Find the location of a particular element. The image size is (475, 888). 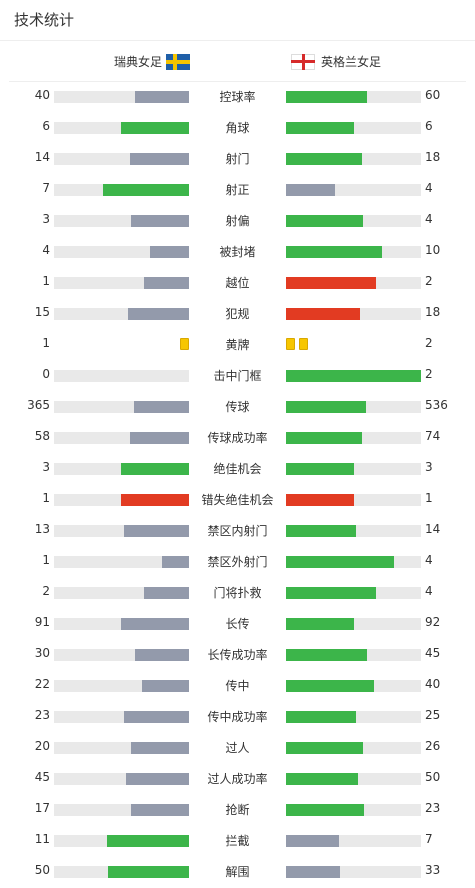

stat-row: 4 被封堵 10 is located at coordinates (237, 252).